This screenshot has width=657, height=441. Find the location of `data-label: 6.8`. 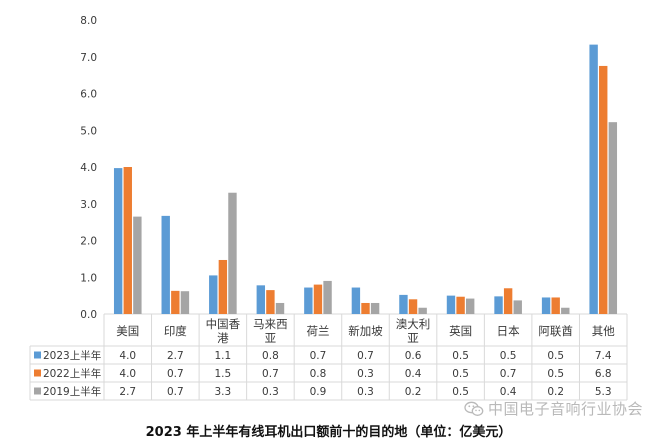

data-label: 6.8 is located at coordinates (603, 374).